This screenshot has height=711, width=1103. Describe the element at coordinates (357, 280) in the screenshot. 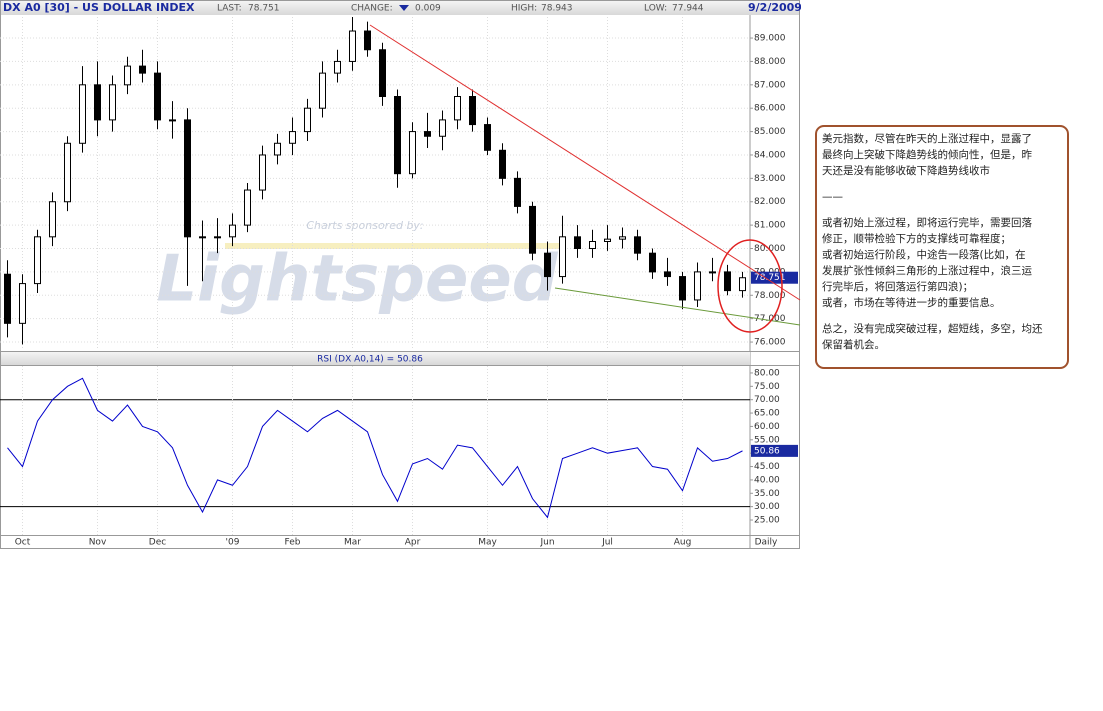

I see `watermark-brand: Lightspeed` at that location.